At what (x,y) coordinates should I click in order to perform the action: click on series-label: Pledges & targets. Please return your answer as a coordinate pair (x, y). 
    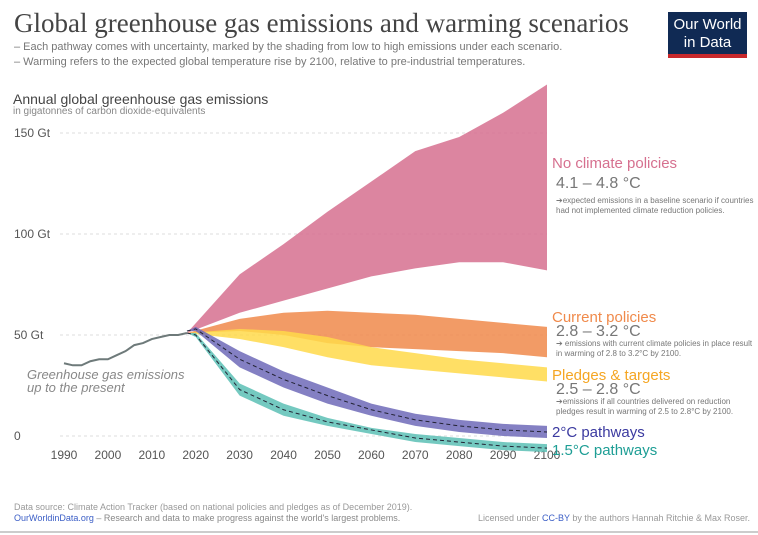
    Looking at the image, I should click on (611, 375).